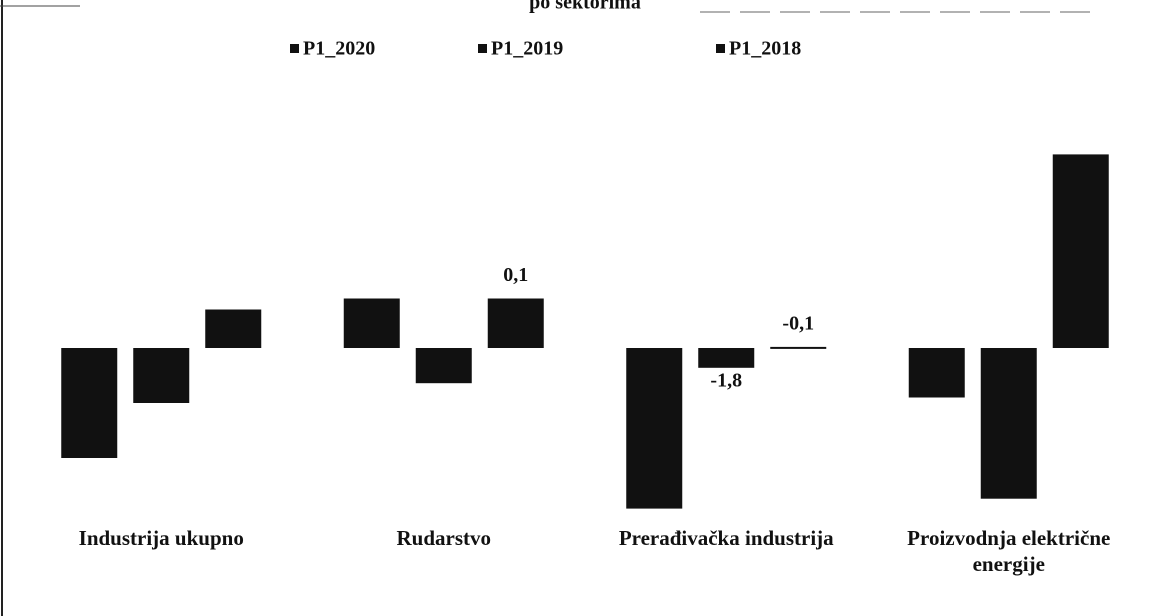 This screenshot has height=616, width=1170. What do you see at coordinates (798, 323) in the screenshot?
I see `data-label: -0,1` at bounding box center [798, 323].